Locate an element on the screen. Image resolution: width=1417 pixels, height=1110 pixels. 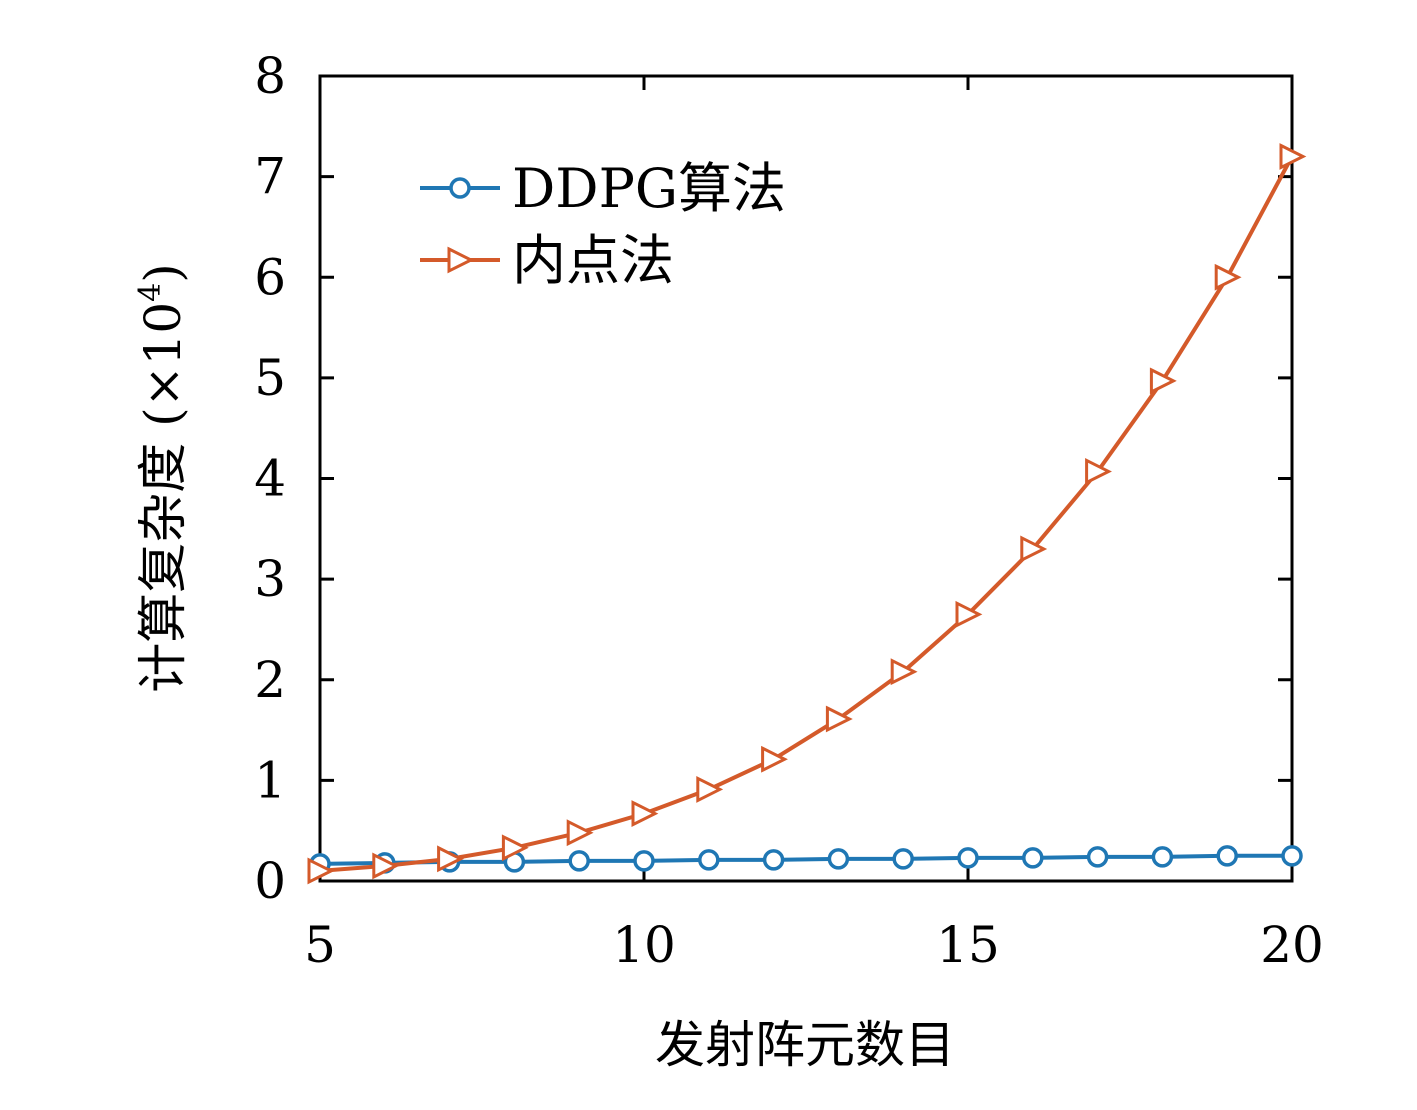
y-tick-label-7: 7 is located at coordinates (270, 177).